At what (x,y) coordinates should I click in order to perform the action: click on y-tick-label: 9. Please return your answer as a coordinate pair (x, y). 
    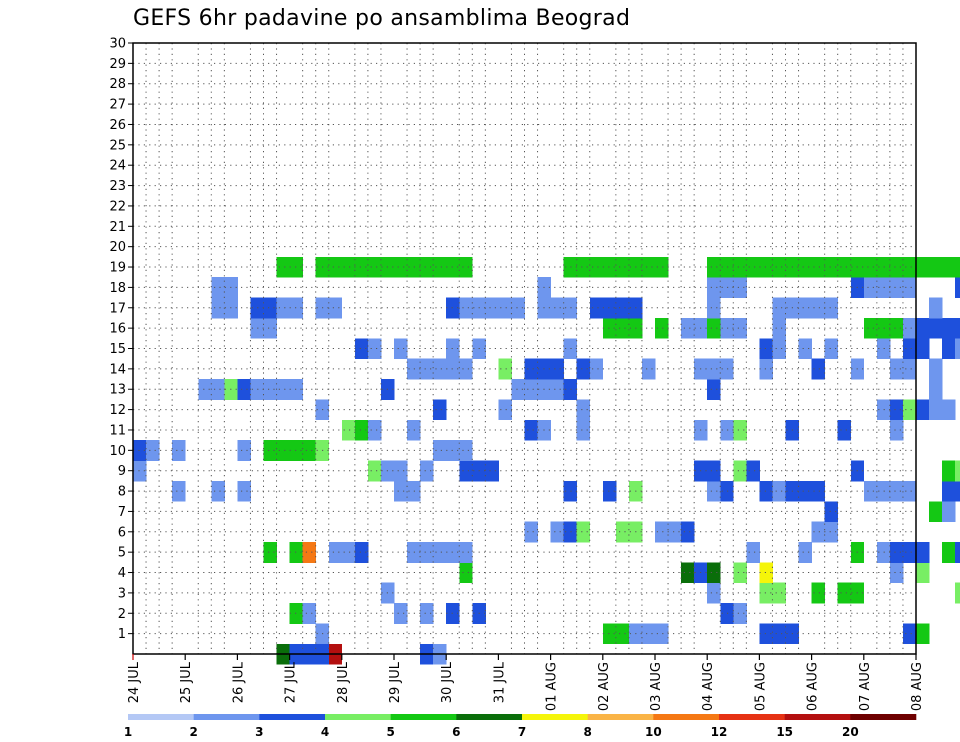
    Looking at the image, I should click on (122, 471).